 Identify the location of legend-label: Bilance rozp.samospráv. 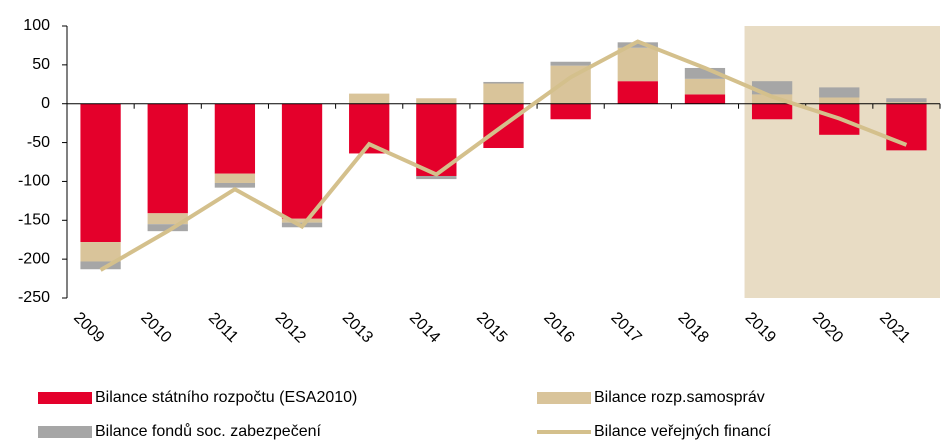
(679, 397).